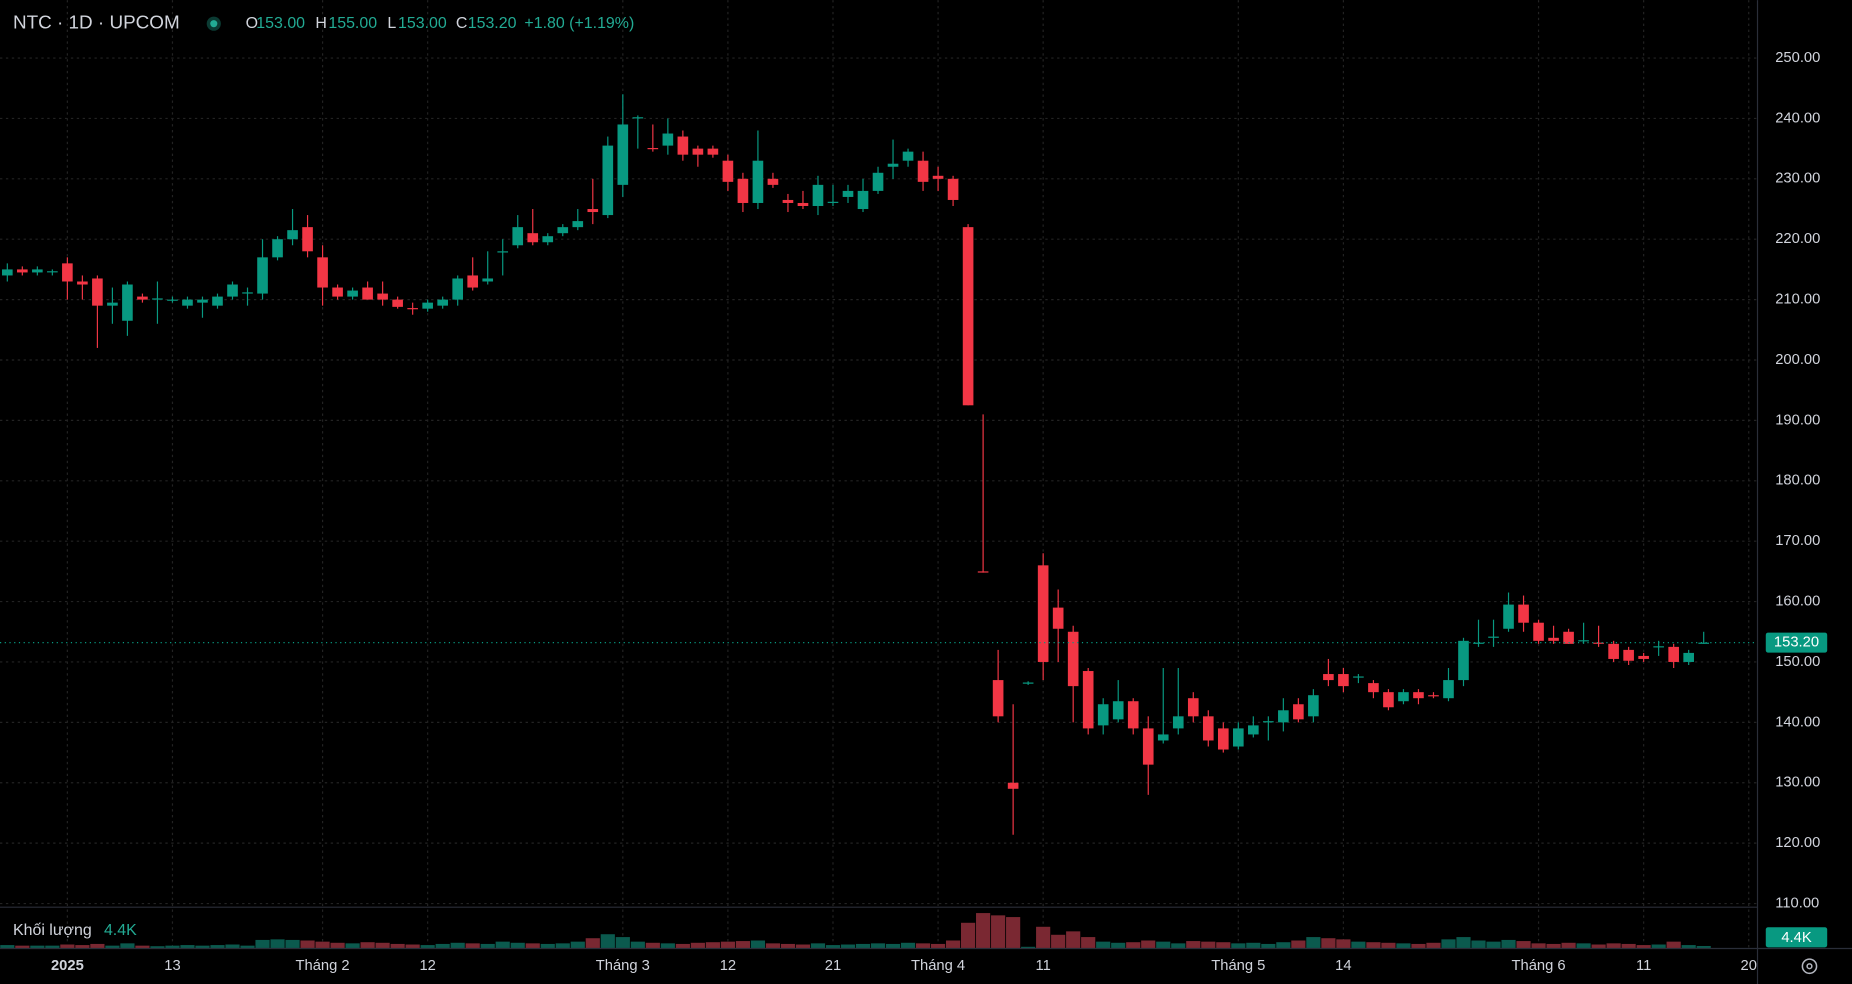 The height and width of the screenshot is (984, 1852). I want to click on settings-icon, so click(1809, 966).